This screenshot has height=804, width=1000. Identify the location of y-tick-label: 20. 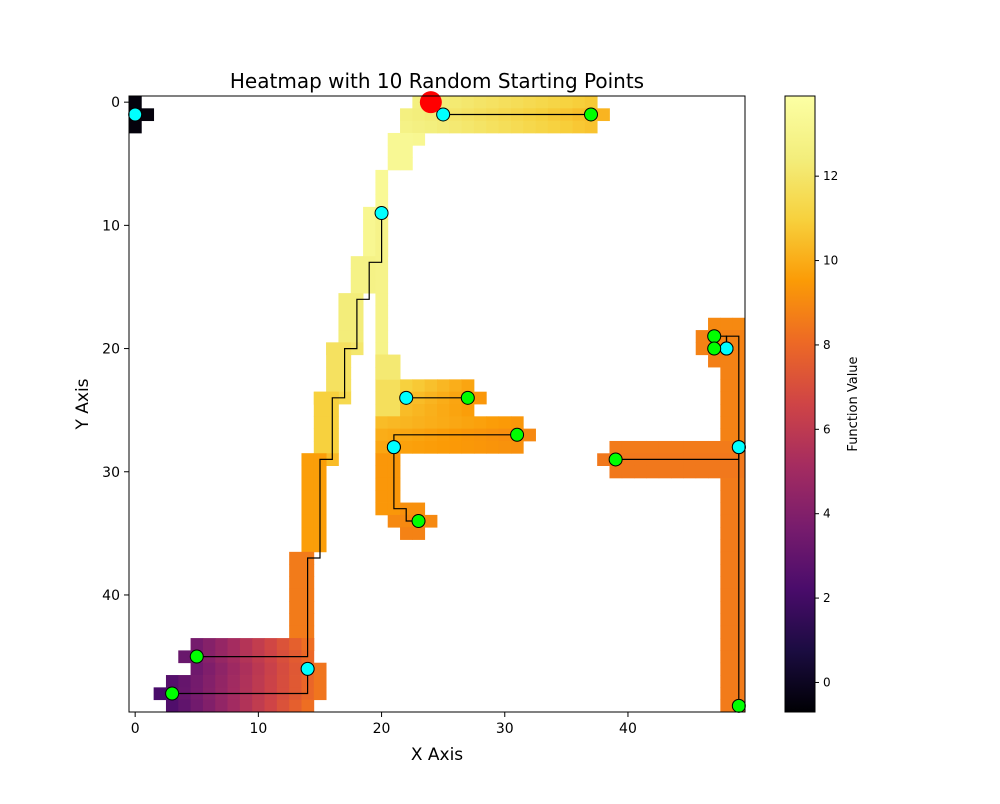
(111, 350).